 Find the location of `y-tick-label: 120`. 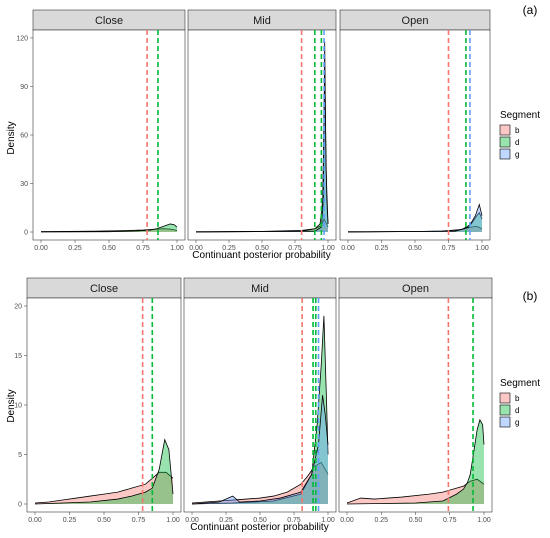

y-tick-label: 120 is located at coordinates (22, 39).